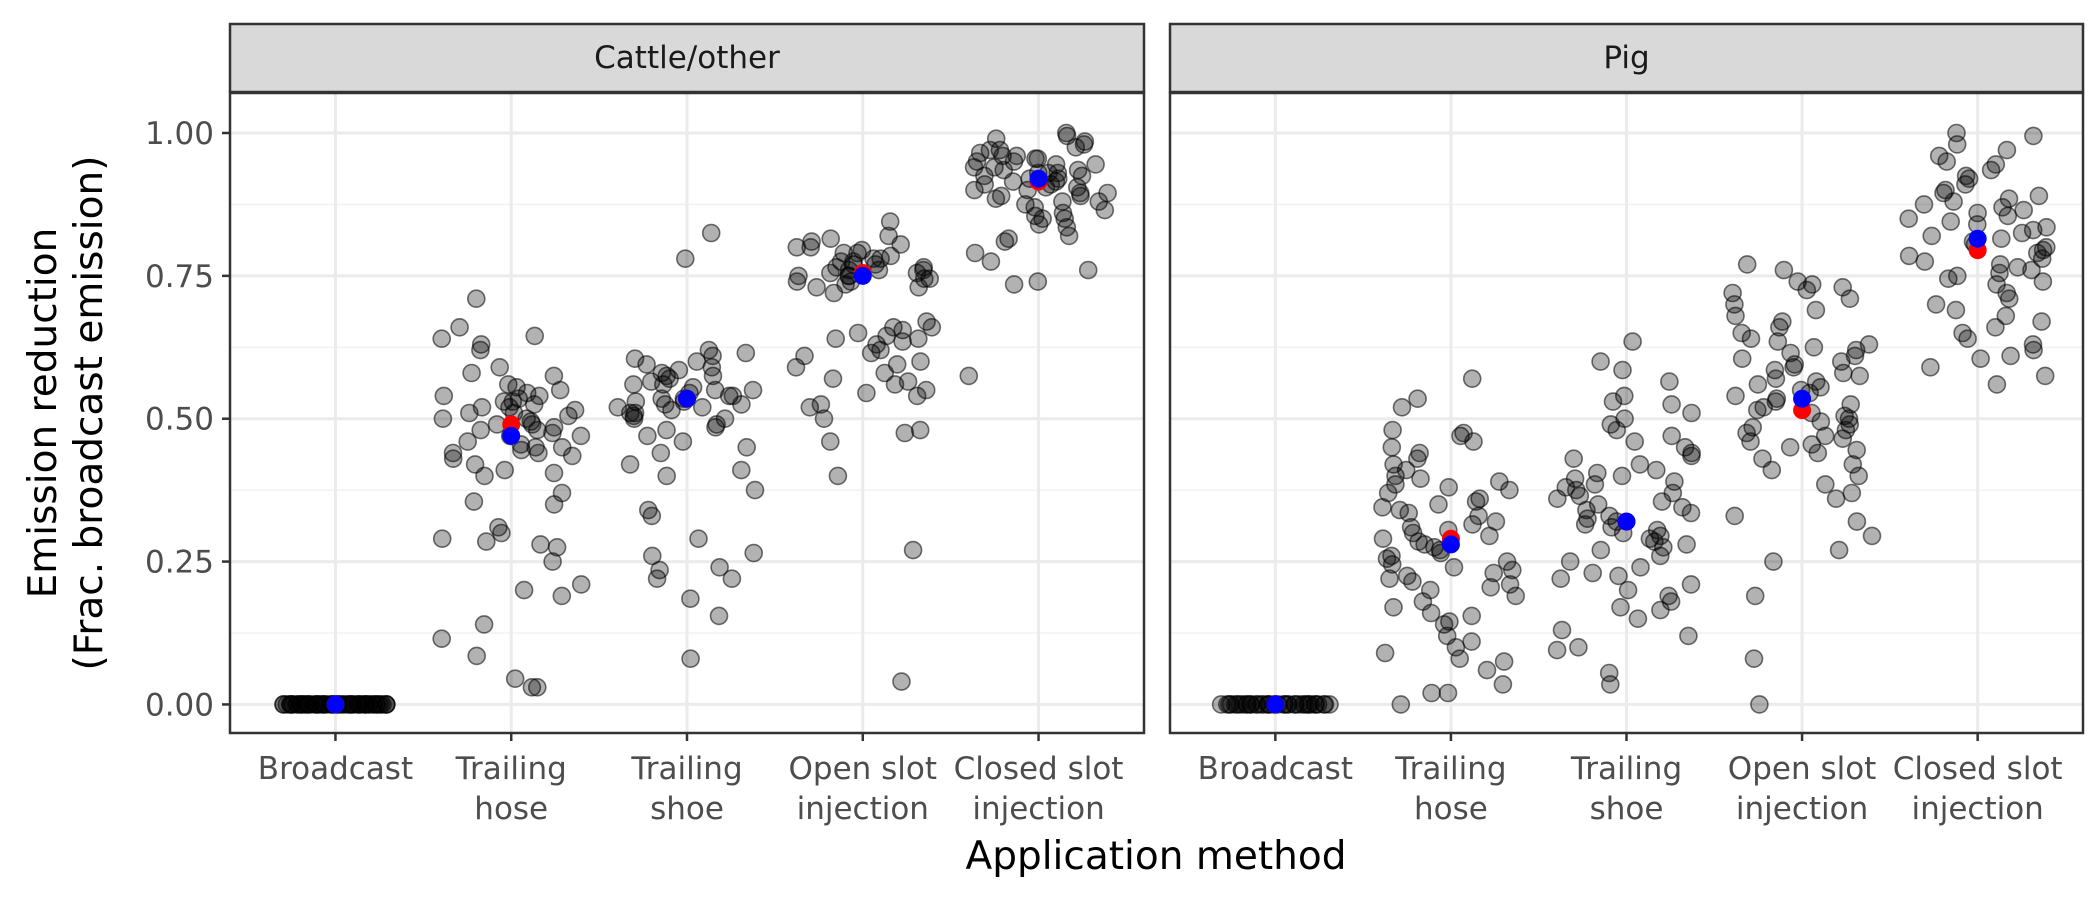 Image resolution: width=2100 pixels, height=900 pixels. Describe the element at coordinates (1978, 769) in the screenshot. I see `x-tick-label: Closed slot` at that location.